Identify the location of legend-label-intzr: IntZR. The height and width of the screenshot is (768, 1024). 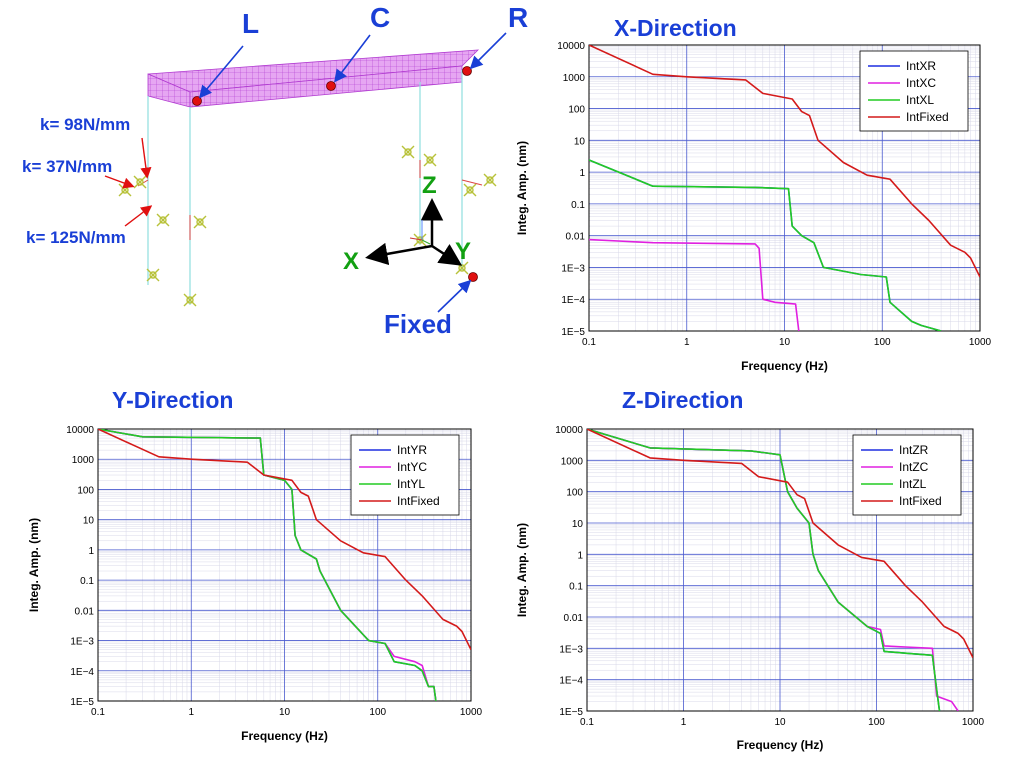
(914, 450).